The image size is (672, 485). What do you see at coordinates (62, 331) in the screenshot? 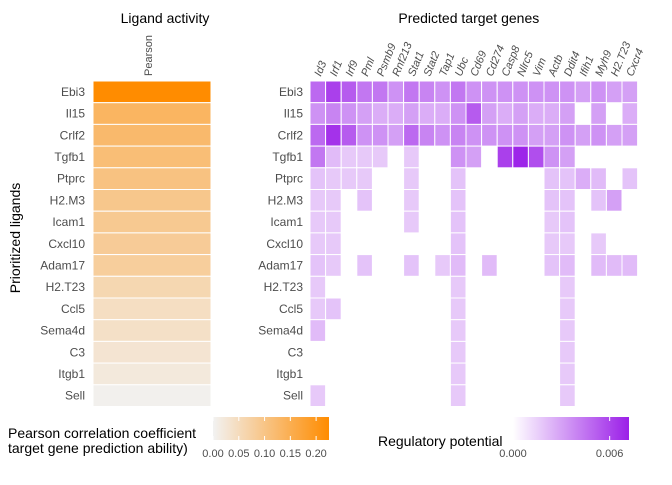
I see `ligand-label-left: Sema4d` at bounding box center [62, 331].